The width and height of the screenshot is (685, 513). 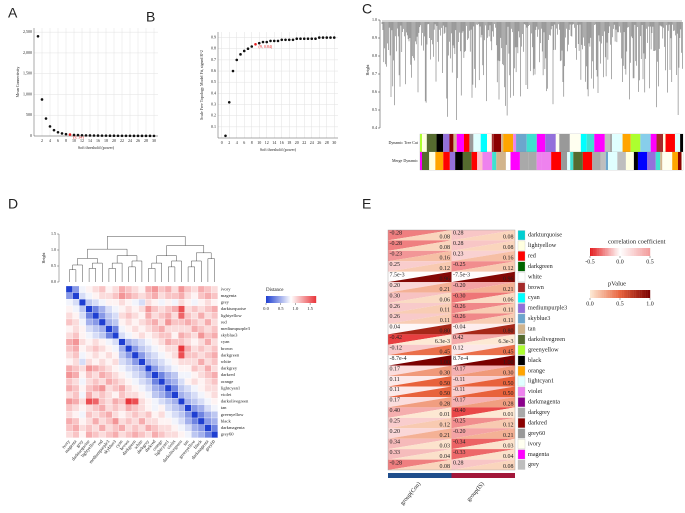 What do you see at coordinates (458, 255) in the screenshot?
I see `correlation-label: 0.23` at bounding box center [458, 255].